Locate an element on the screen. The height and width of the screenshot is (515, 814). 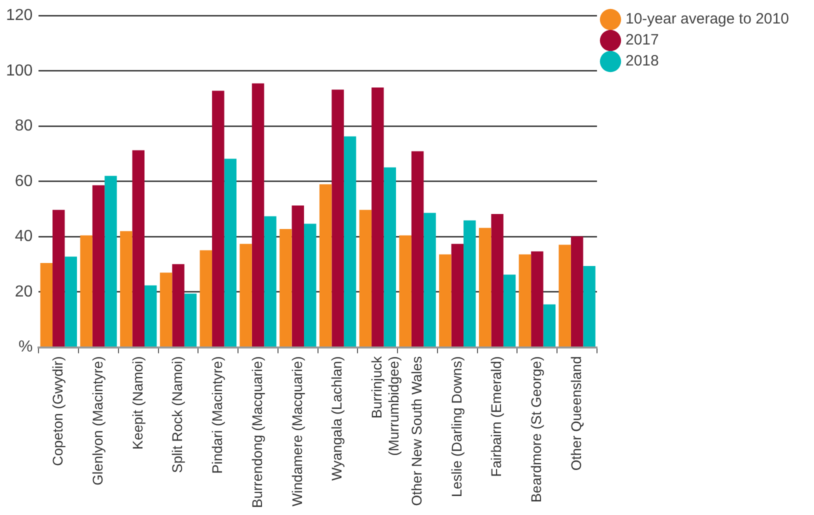
y-tick-label: 60 is located at coordinates (23, 181).